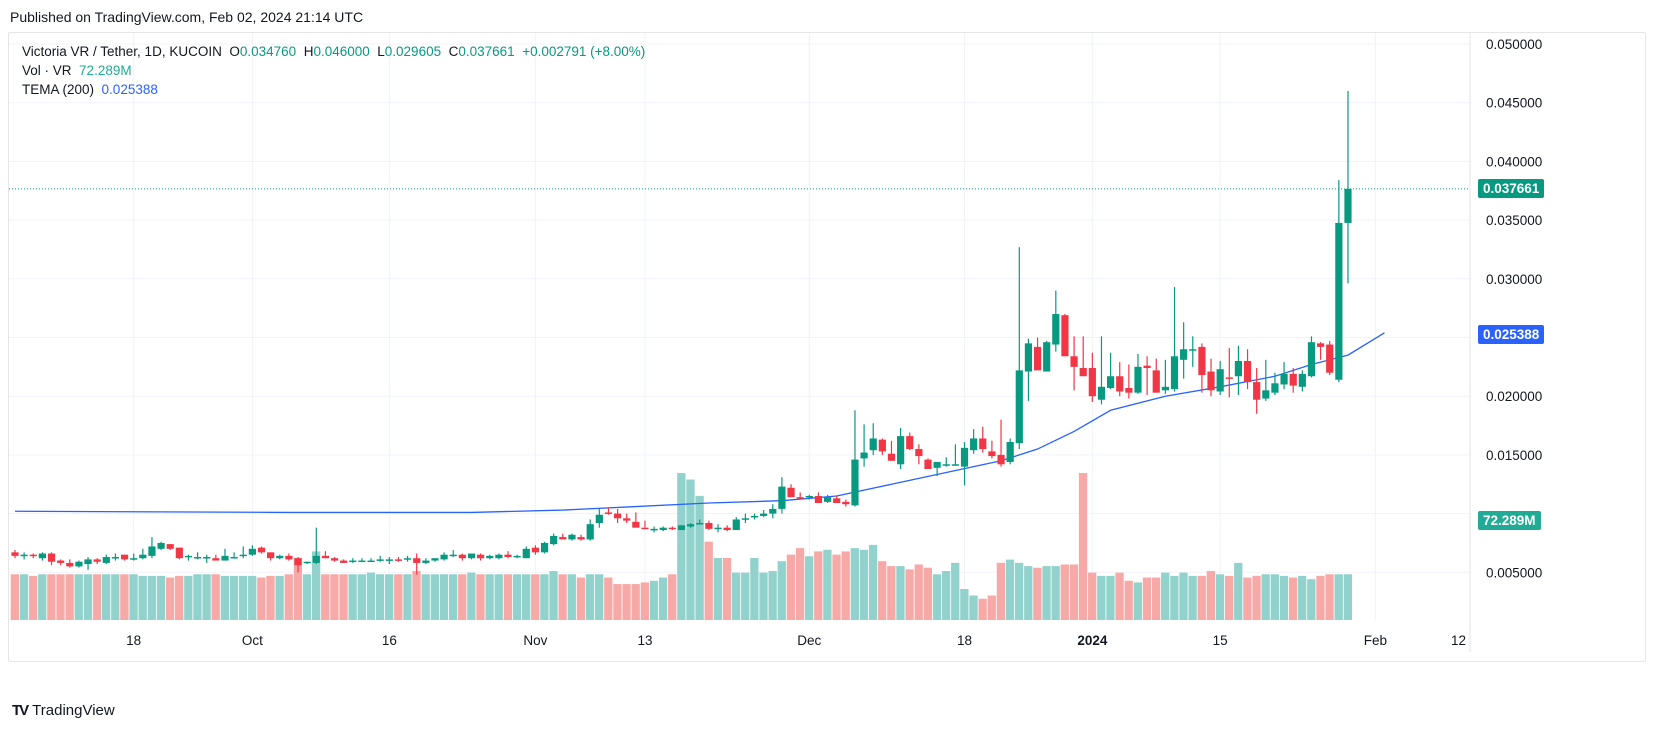  Describe the element at coordinates (47, 70) in the screenshot. I see `volume-label: Vol · VR` at that location.